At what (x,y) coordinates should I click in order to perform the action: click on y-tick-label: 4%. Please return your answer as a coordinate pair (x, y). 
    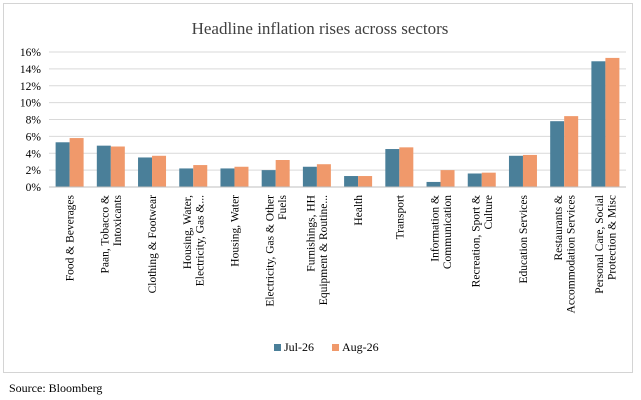
    Looking at the image, I should click on (34, 154).